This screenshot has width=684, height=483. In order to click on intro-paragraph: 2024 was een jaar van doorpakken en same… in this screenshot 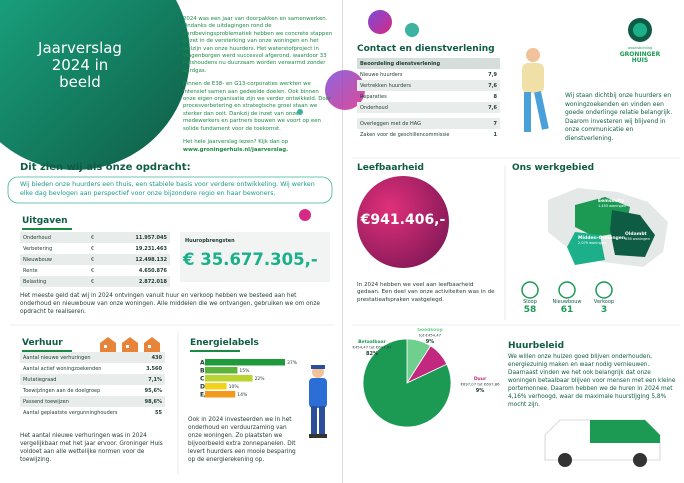, I will do `click(258, 45)`.